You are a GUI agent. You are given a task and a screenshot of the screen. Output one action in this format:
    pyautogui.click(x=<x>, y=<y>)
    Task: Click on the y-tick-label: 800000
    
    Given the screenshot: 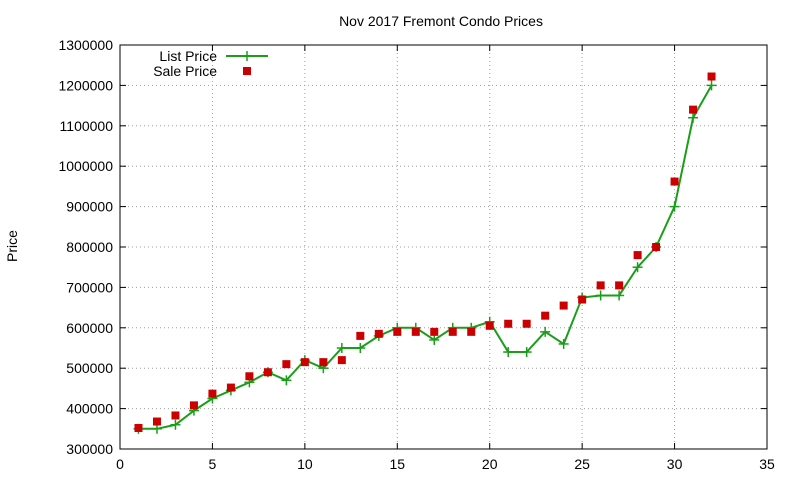 What is the action you would take?
    pyautogui.click(x=89, y=247)
    